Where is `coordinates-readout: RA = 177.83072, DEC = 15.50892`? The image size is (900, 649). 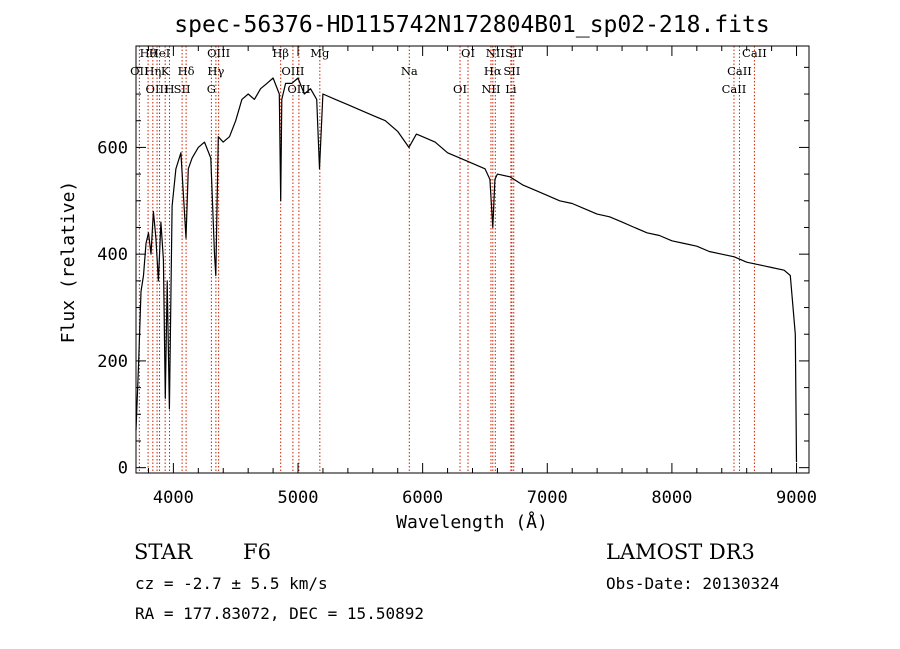
coordinates-readout: RA = 177.83072, DEC = 15.50892 is located at coordinates (279, 613).